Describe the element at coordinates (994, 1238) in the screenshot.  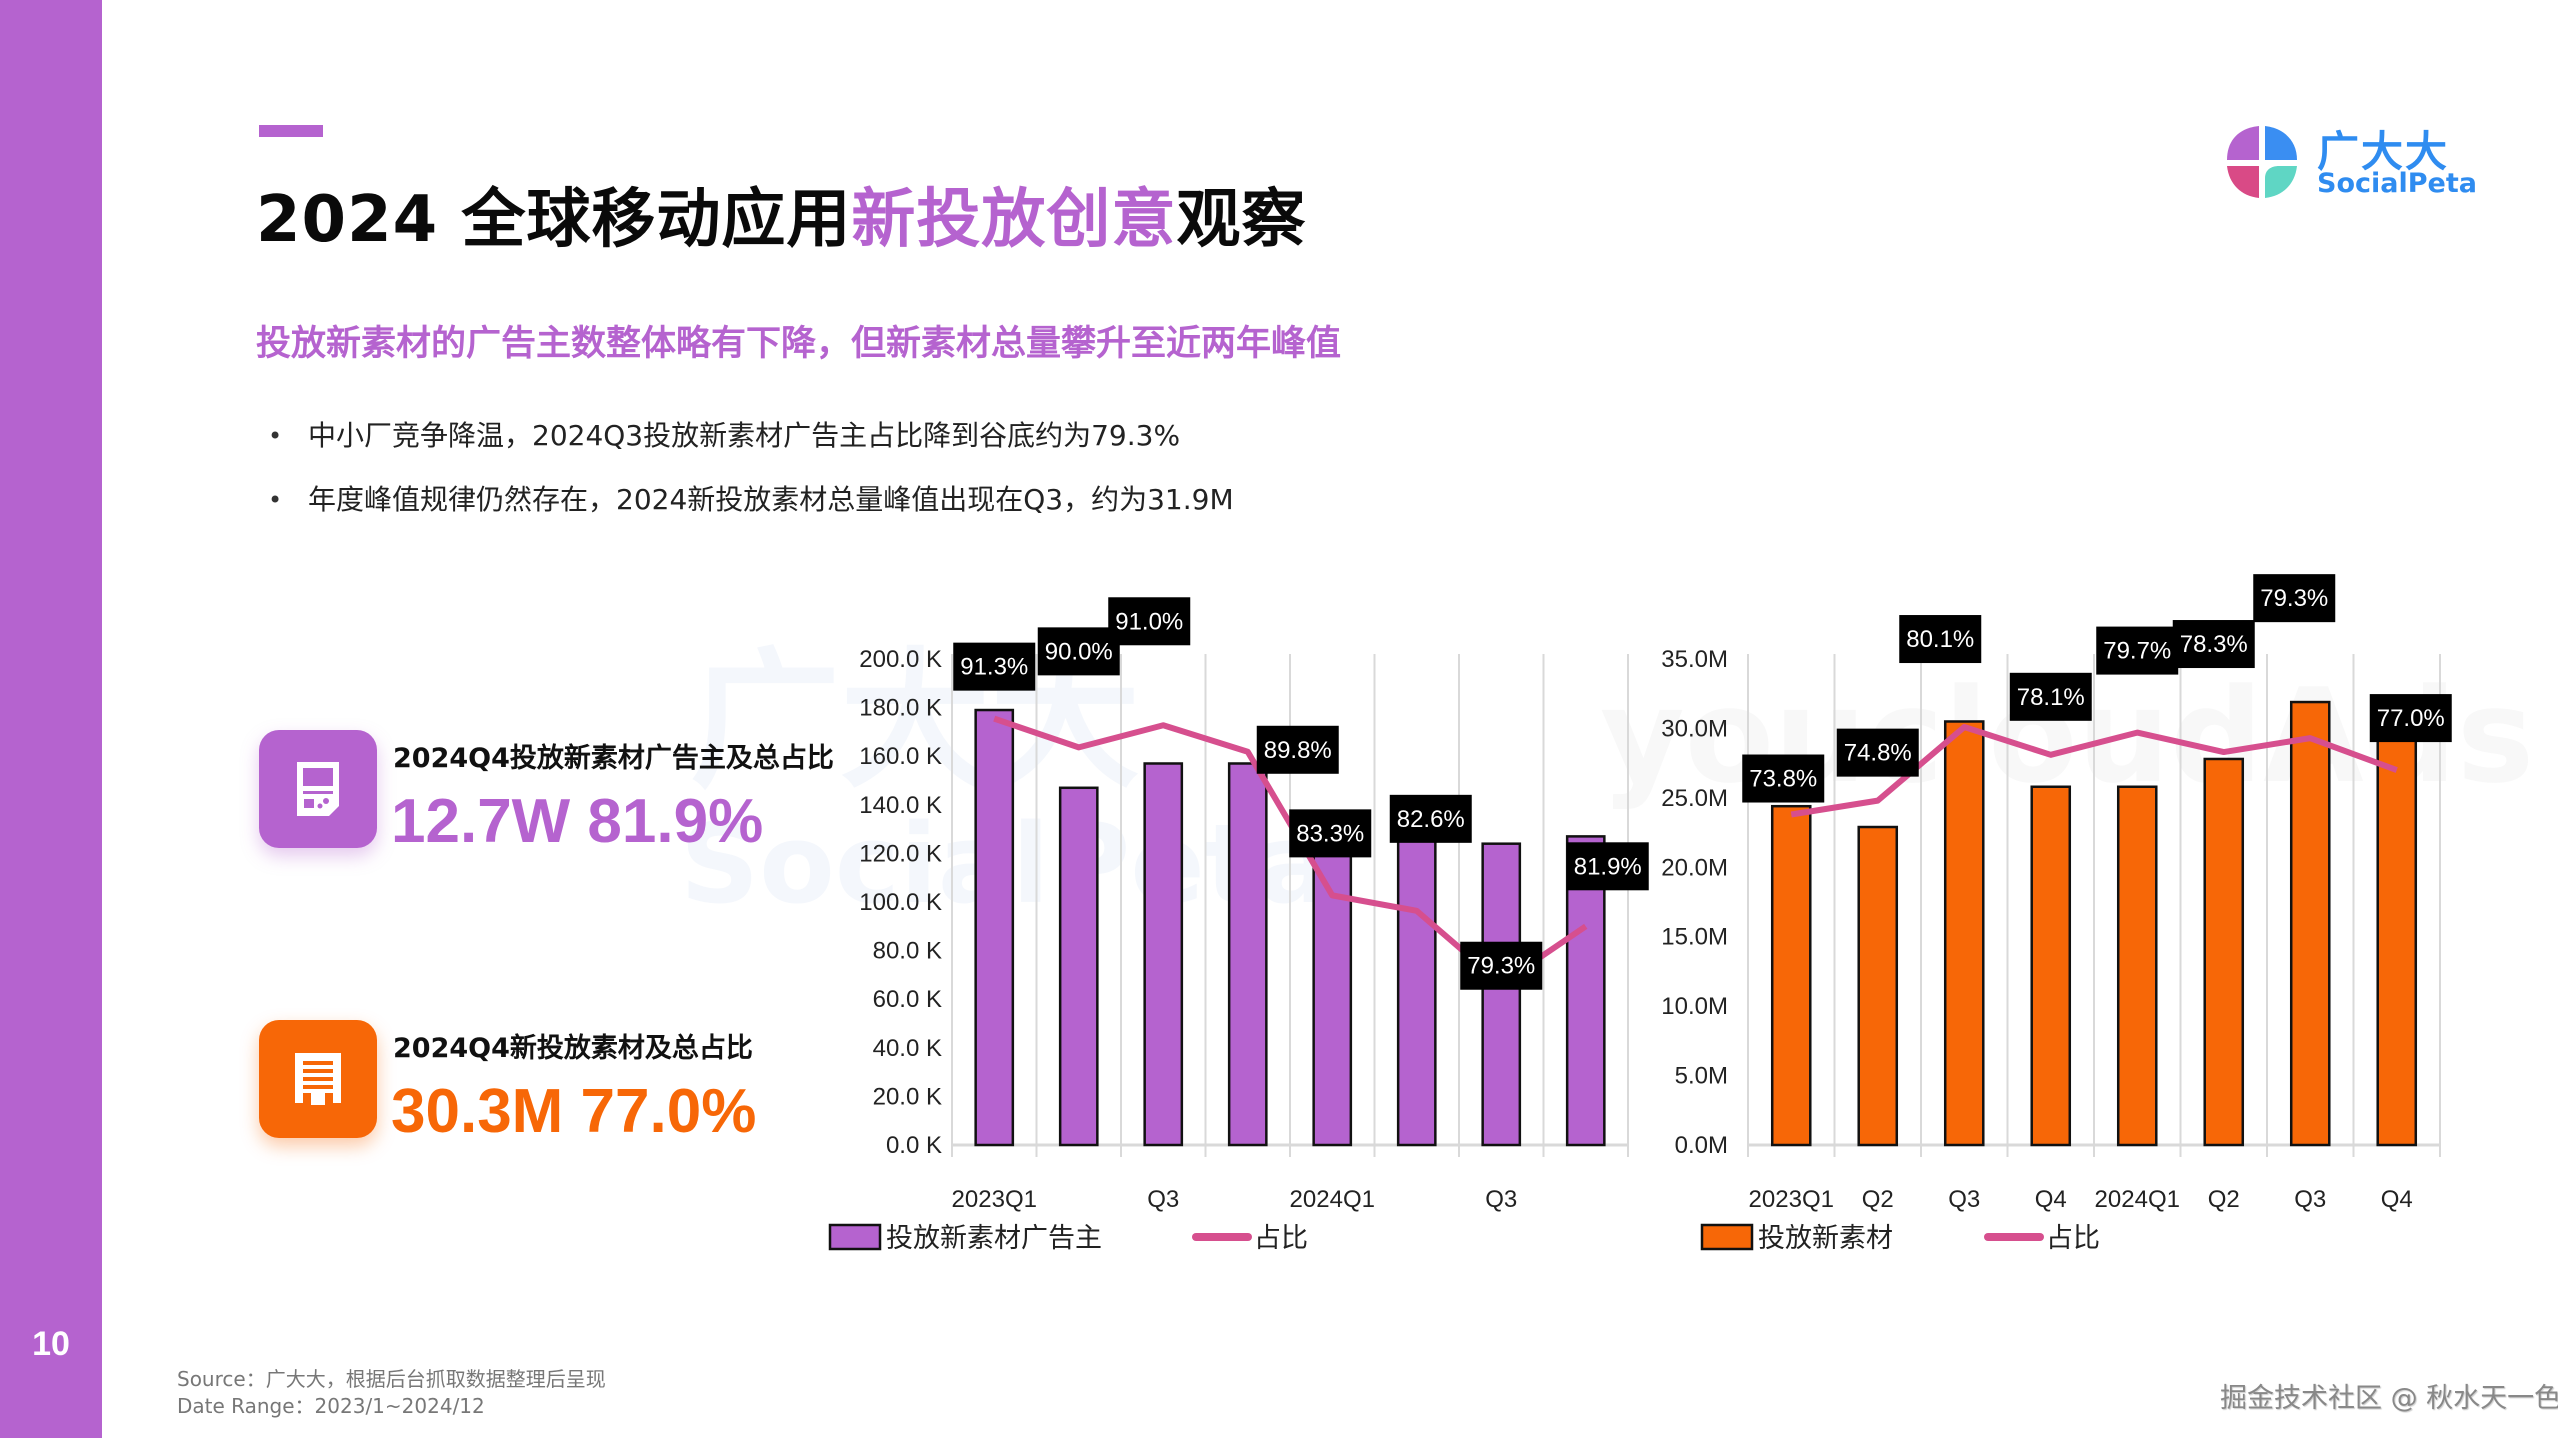
I see `legend-label-bar: 投放新素材广告主` at that location.